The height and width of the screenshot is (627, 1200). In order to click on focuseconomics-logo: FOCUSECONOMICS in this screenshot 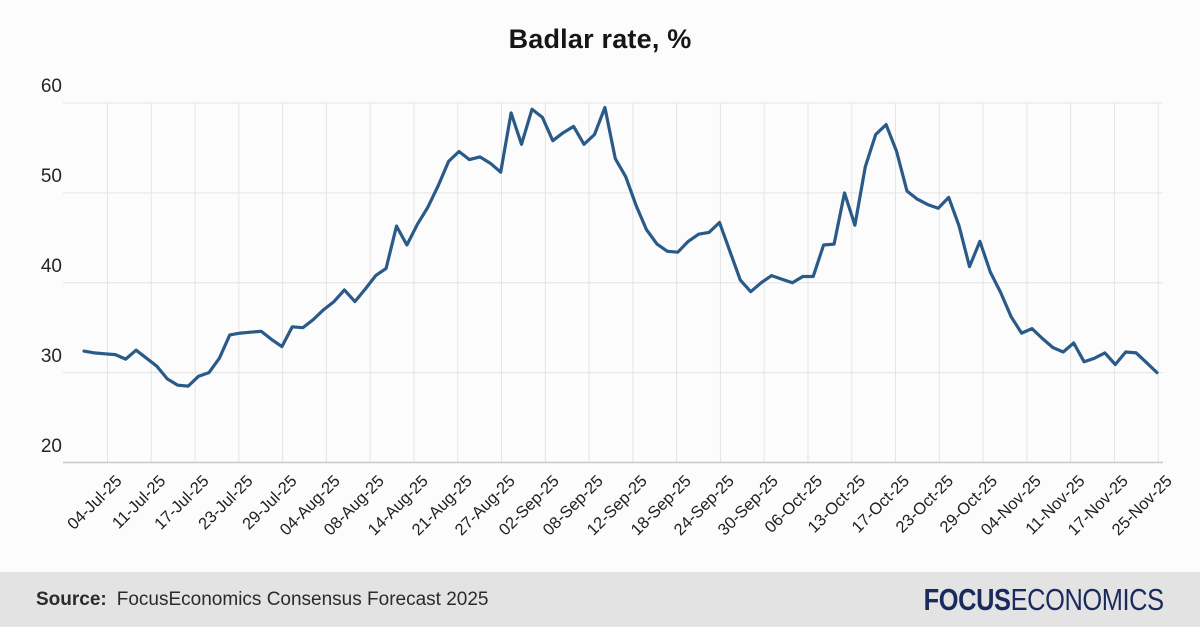, I will do `click(1044, 599)`.